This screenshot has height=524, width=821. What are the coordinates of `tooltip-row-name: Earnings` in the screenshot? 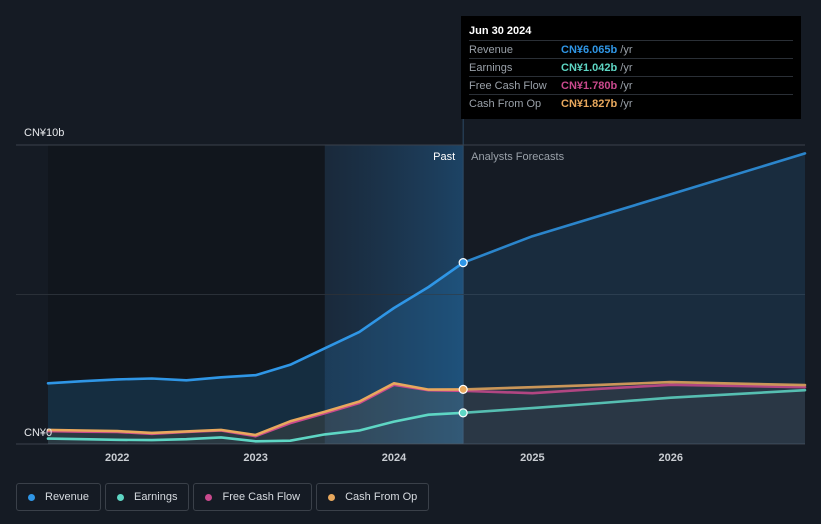 It's located at (491, 67).